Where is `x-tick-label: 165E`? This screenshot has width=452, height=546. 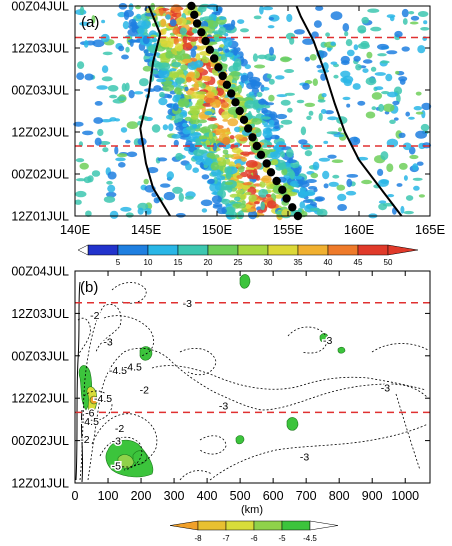
x-tick-label: 165E is located at coordinates (430, 229).